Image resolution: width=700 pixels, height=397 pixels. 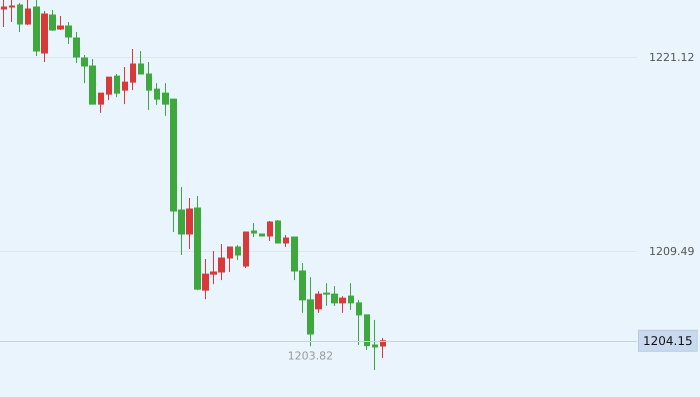 What do you see at coordinates (671, 57) in the screenshot?
I see `y-tick-label: 1221.12` at bounding box center [671, 57].